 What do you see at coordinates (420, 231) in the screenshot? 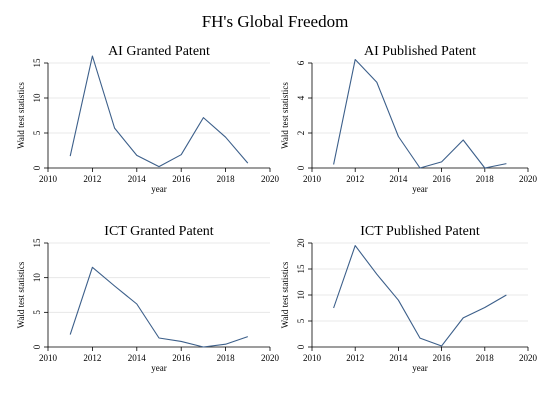
I see `chart-title: ICT Published Patent` at bounding box center [420, 231].